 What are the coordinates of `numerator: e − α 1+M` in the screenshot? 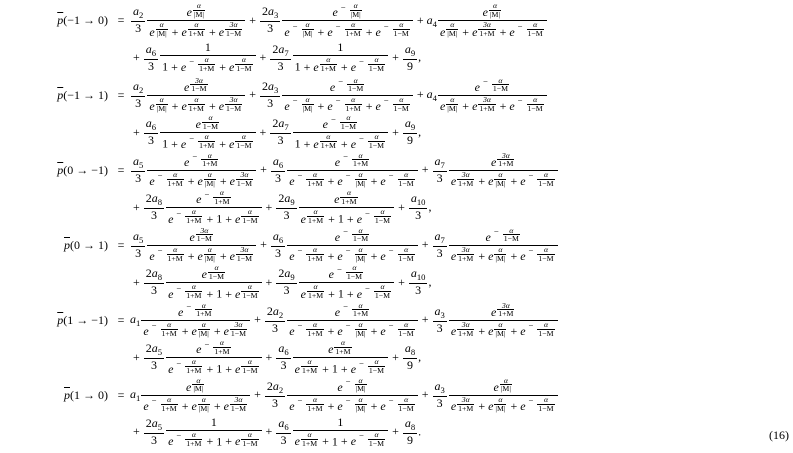 It's located at (352, 161).